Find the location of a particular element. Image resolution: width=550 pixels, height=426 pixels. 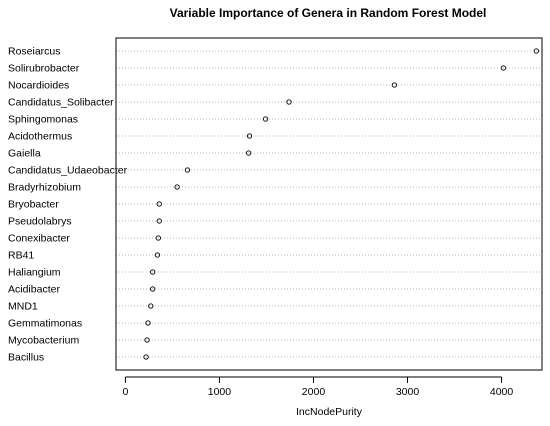

y-tick-label: Gaiella is located at coordinates (24, 154).